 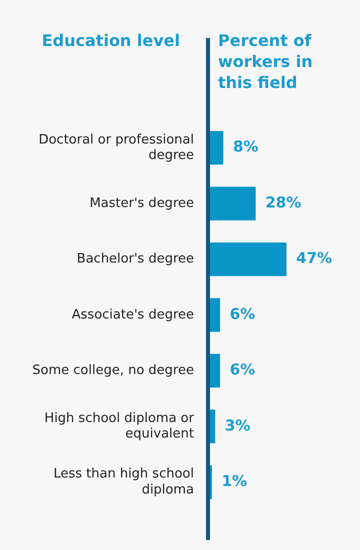 I want to click on data-label: 47%, so click(x=314, y=258).